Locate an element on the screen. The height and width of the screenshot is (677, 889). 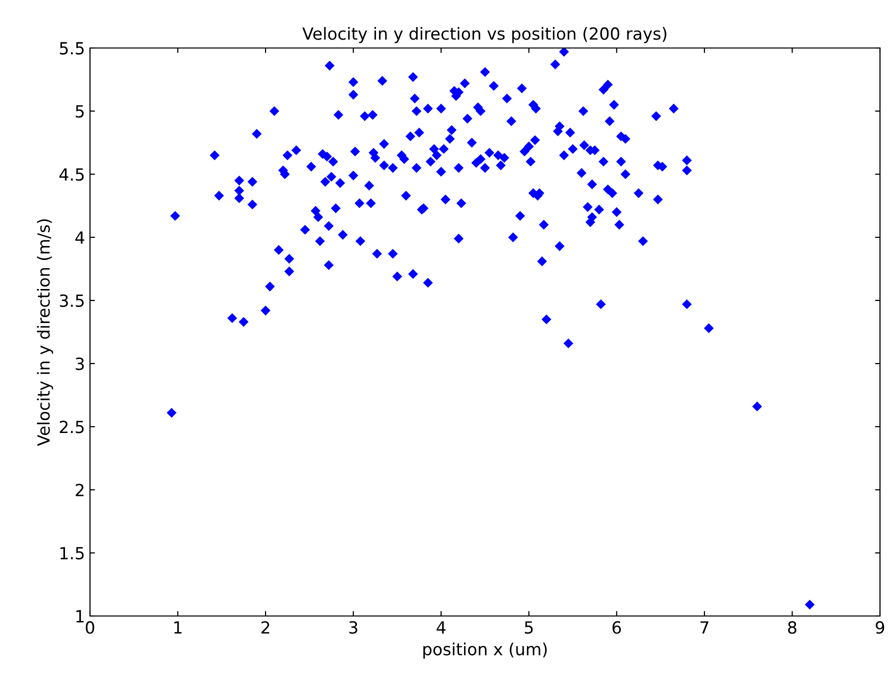
y-tick-label: 3.5 is located at coordinates (72, 301).